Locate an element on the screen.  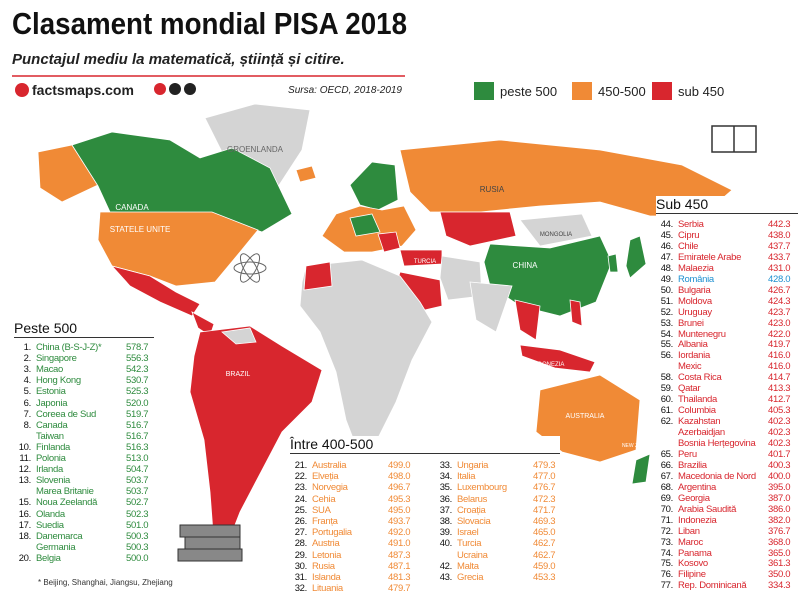
score: 519.7 is located at coordinates (137, 414).